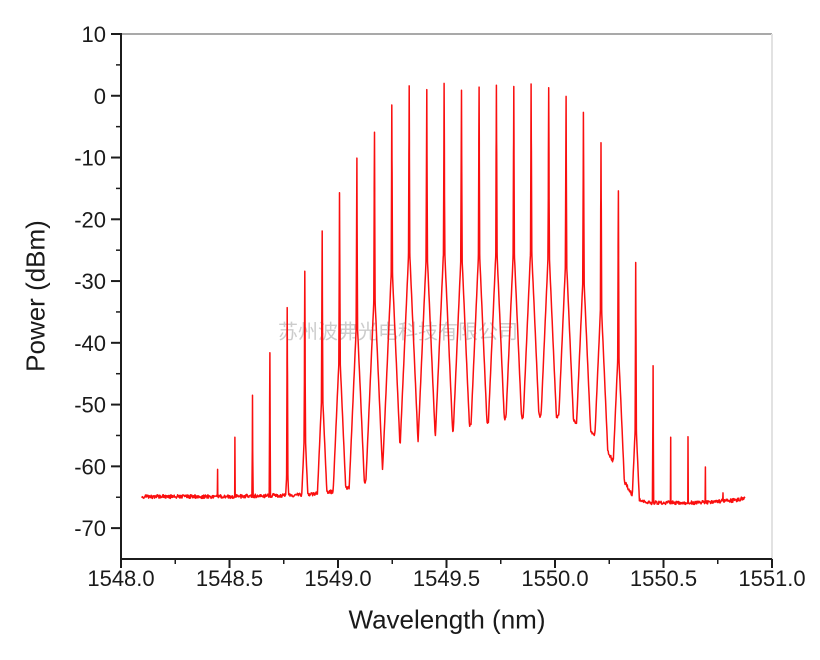 The image size is (820, 660). What do you see at coordinates (446, 578) in the screenshot?
I see `svg-text: 1549.5` at bounding box center [446, 578].